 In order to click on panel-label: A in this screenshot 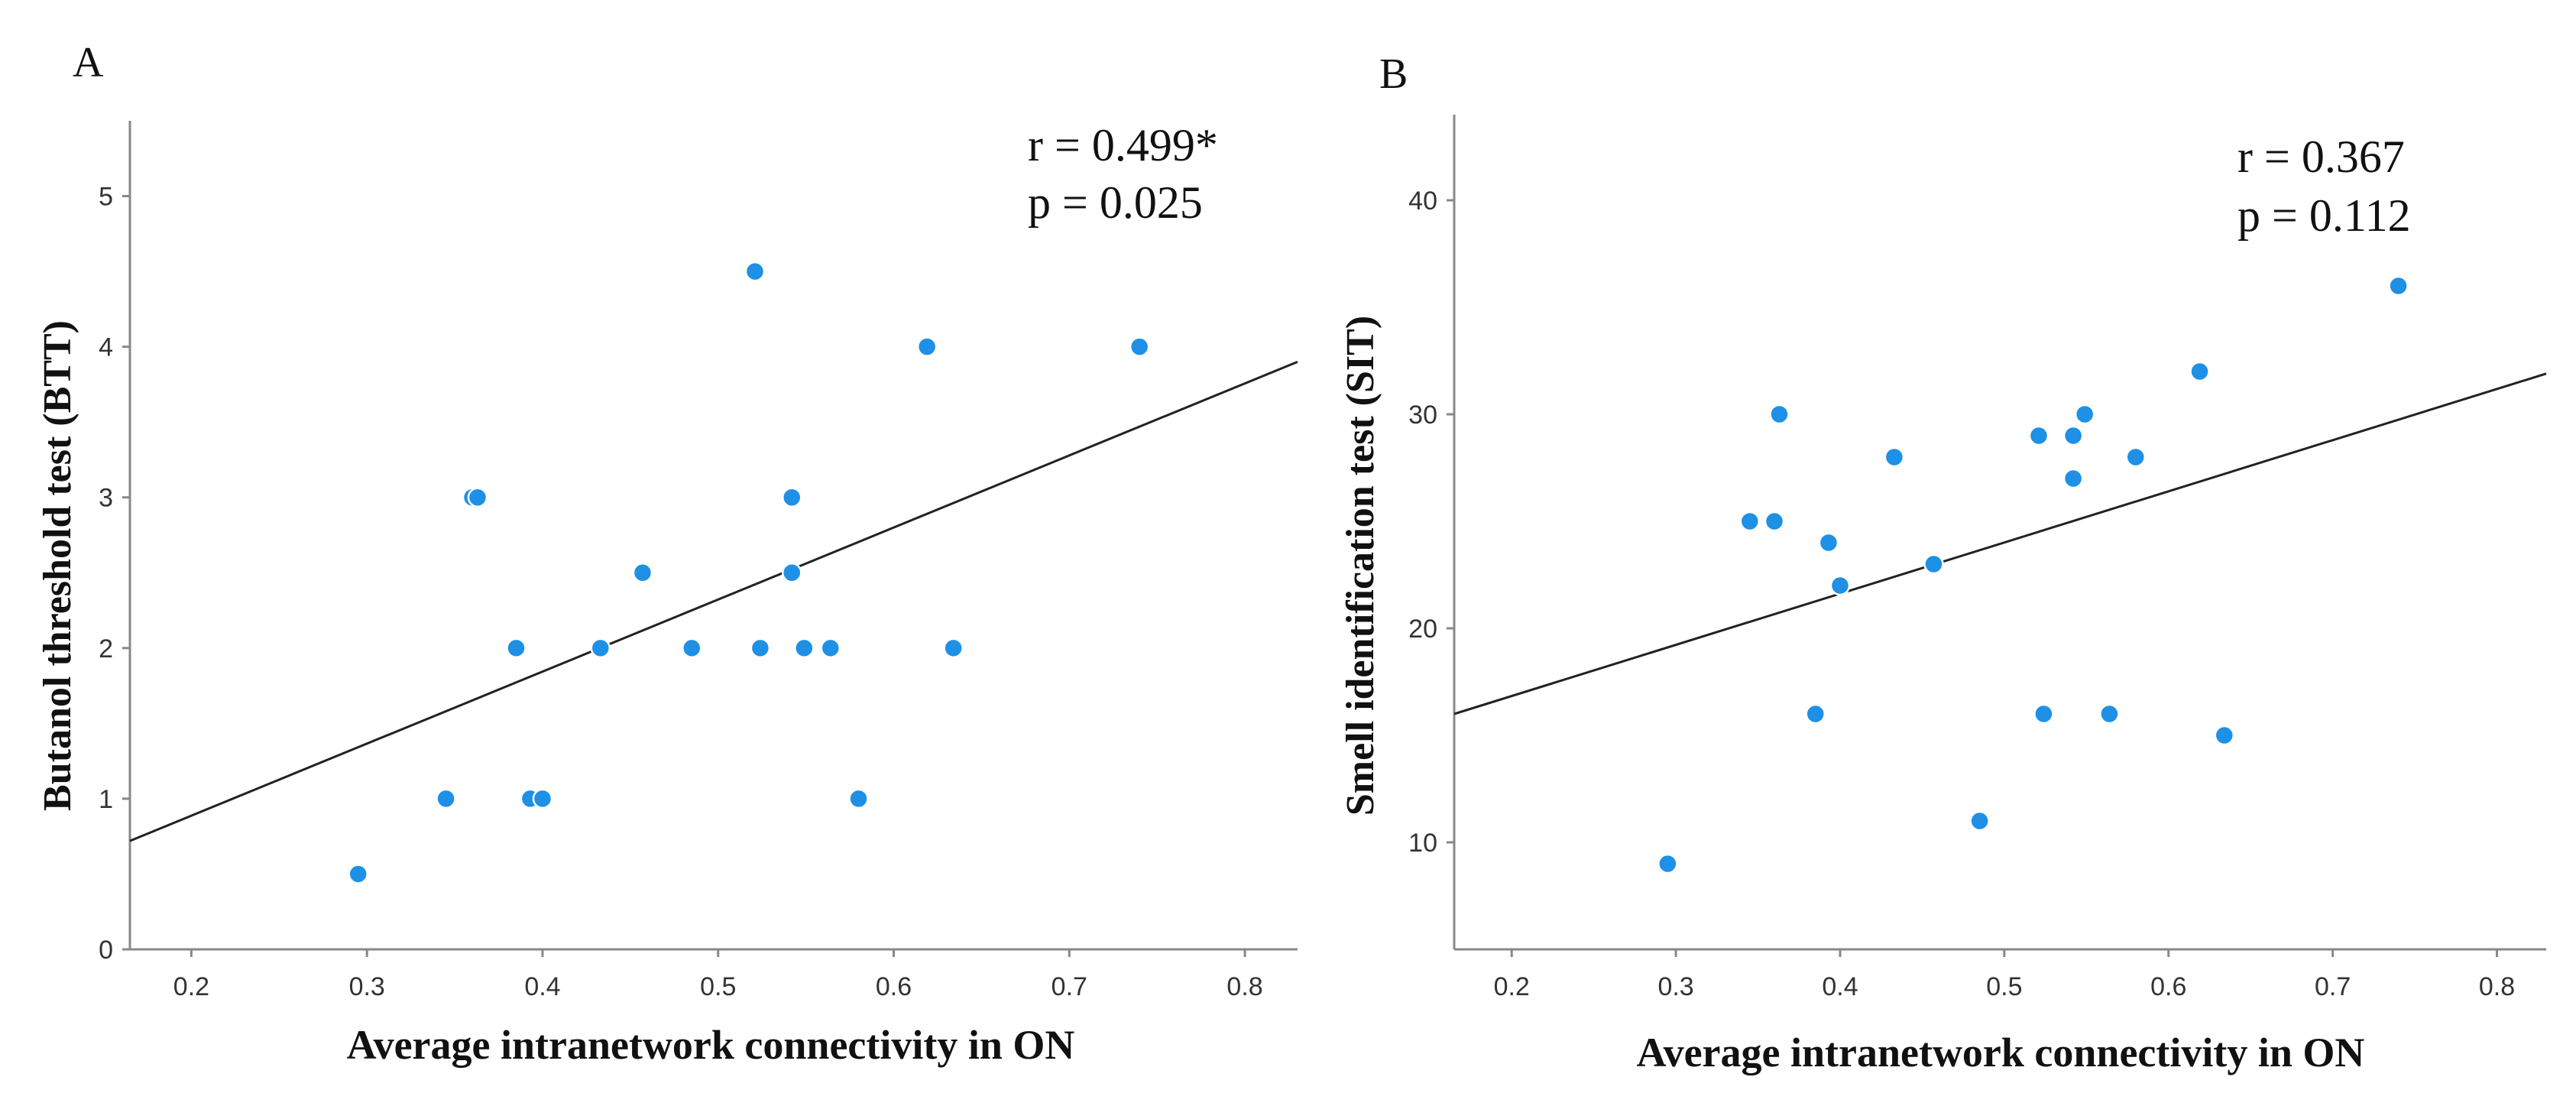, I will do `click(88, 62)`.